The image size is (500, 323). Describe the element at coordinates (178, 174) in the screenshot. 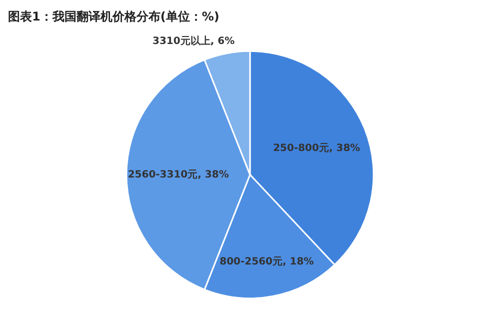

I see `slice-label: 2560-3310元, 38%` at that location.